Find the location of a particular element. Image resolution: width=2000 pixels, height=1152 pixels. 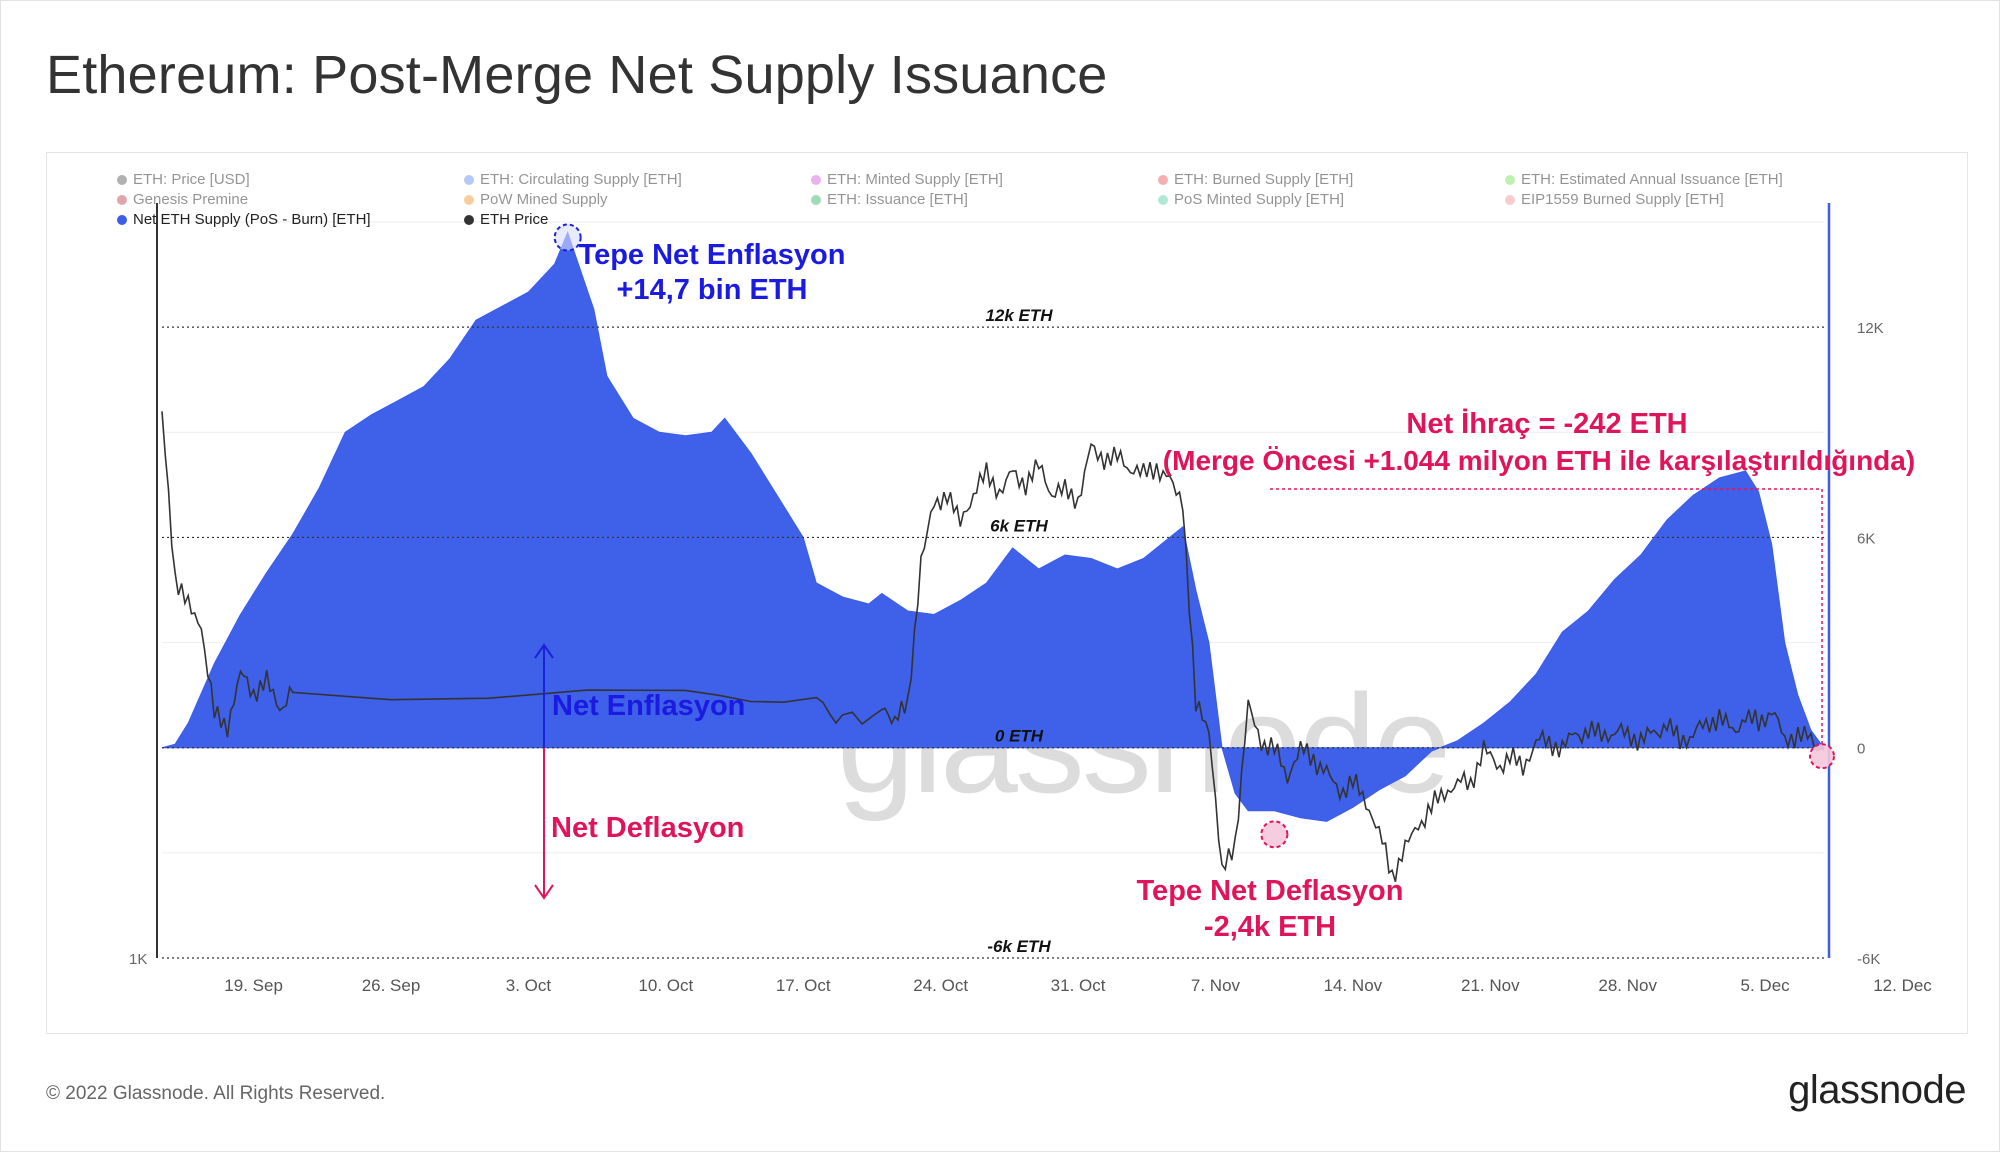

net-inflation-label: Net Enflasyon is located at coordinates (648, 706).